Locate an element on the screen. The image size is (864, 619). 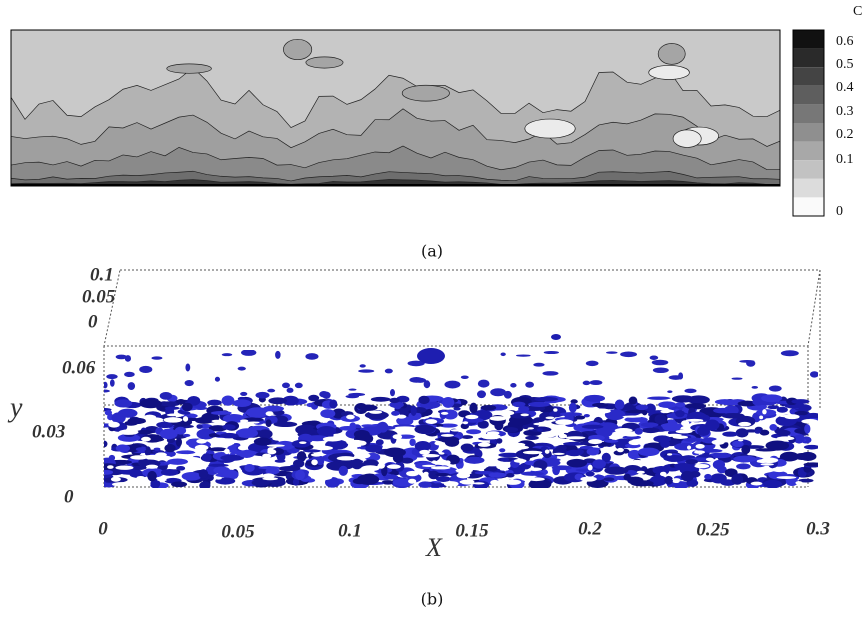
colorbar-swatch is located at coordinates (808, 39).